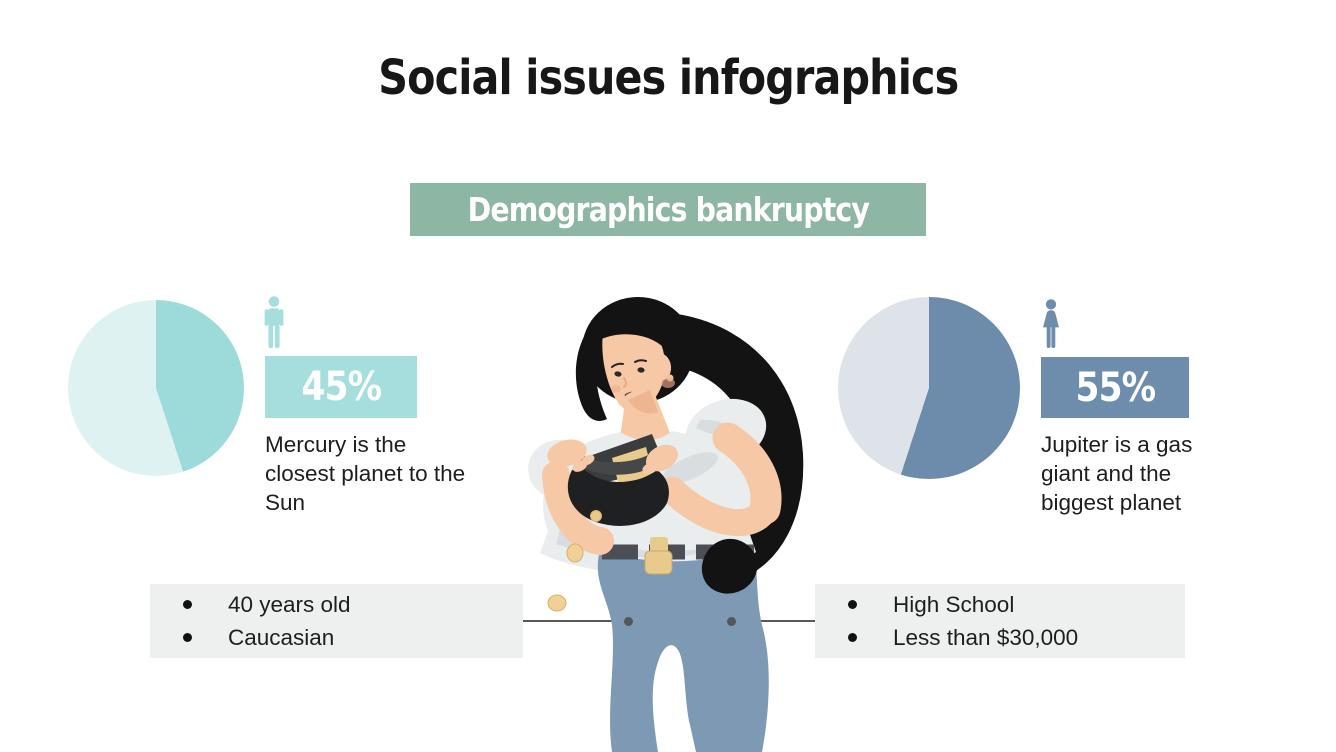 This screenshot has width=1336, height=752. I want to click on list-item-label: High School, so click(954, 604).